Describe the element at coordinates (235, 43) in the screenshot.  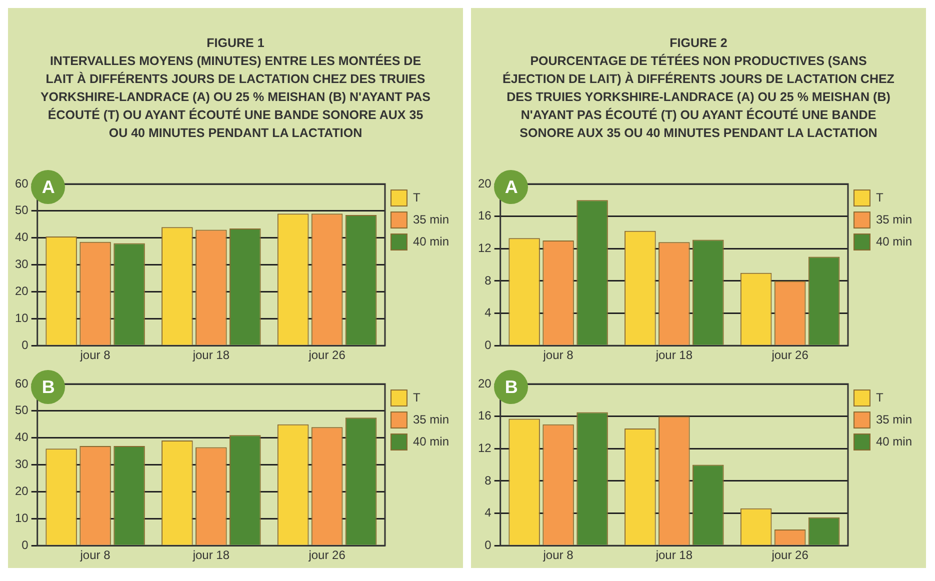
I see `chart-title: FIGURE 1` at that location.